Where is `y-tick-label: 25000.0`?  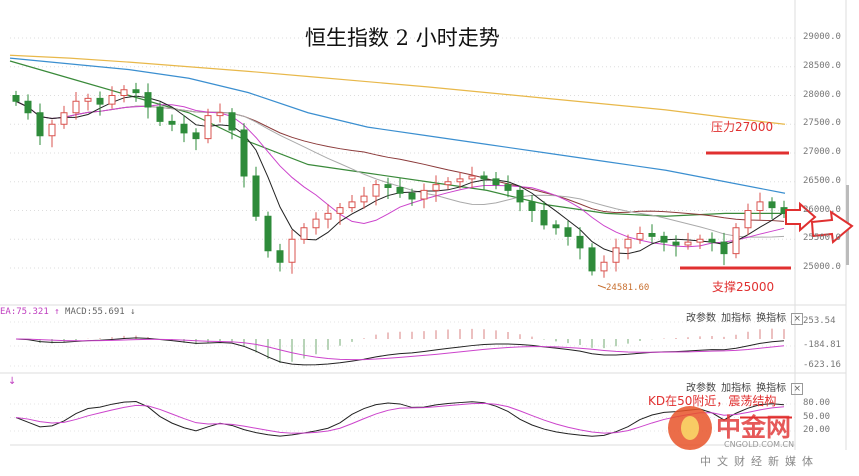
y-tick-label: 25000.0 is located at coordinates (822, 267).